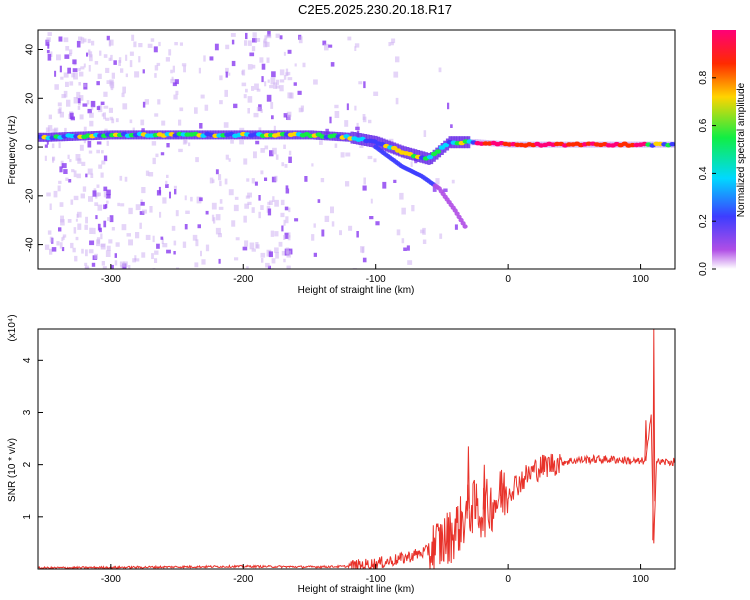 This screenshot has width=750, height=600. Describe the element at coordinates (32, 438) in the screenshot. I see `snr-y-ticks: 1 2 3 4` at that location.